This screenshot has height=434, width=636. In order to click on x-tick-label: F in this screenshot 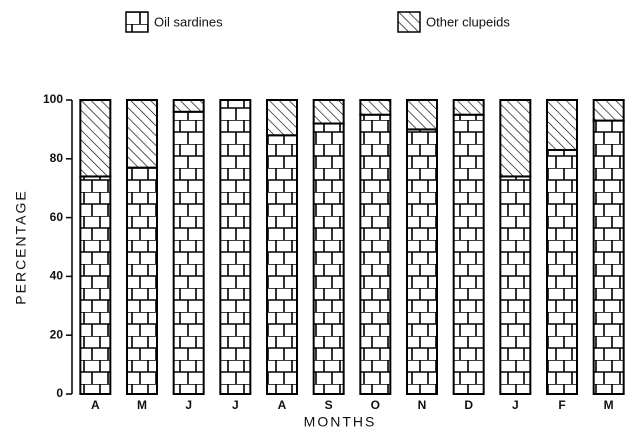, I will do `click(561, 405)`.